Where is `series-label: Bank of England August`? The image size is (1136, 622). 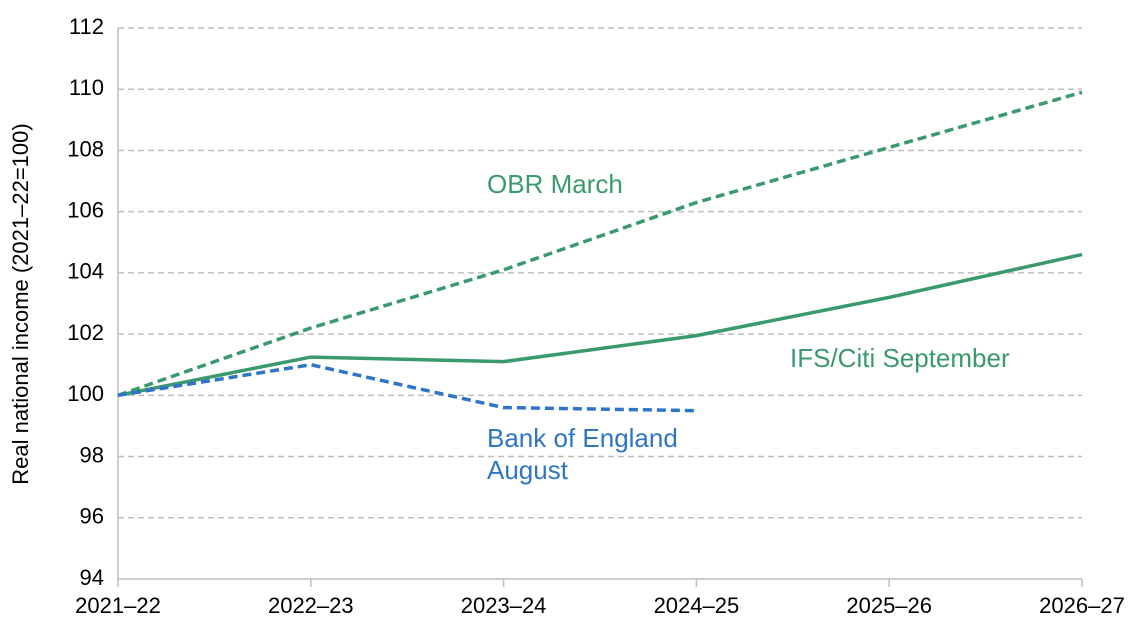
series-label: Bank of England August is located at coordinates (582, 454).